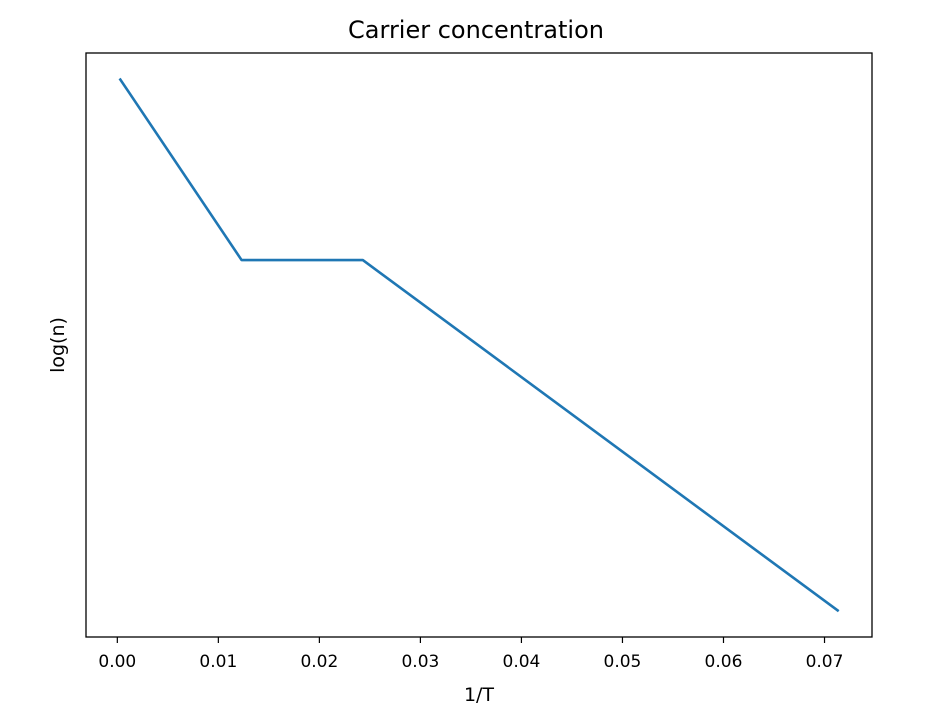 This screenshot has width=939, height=727. I want to click on x-tick-label: 0.06, so click(724, 662).